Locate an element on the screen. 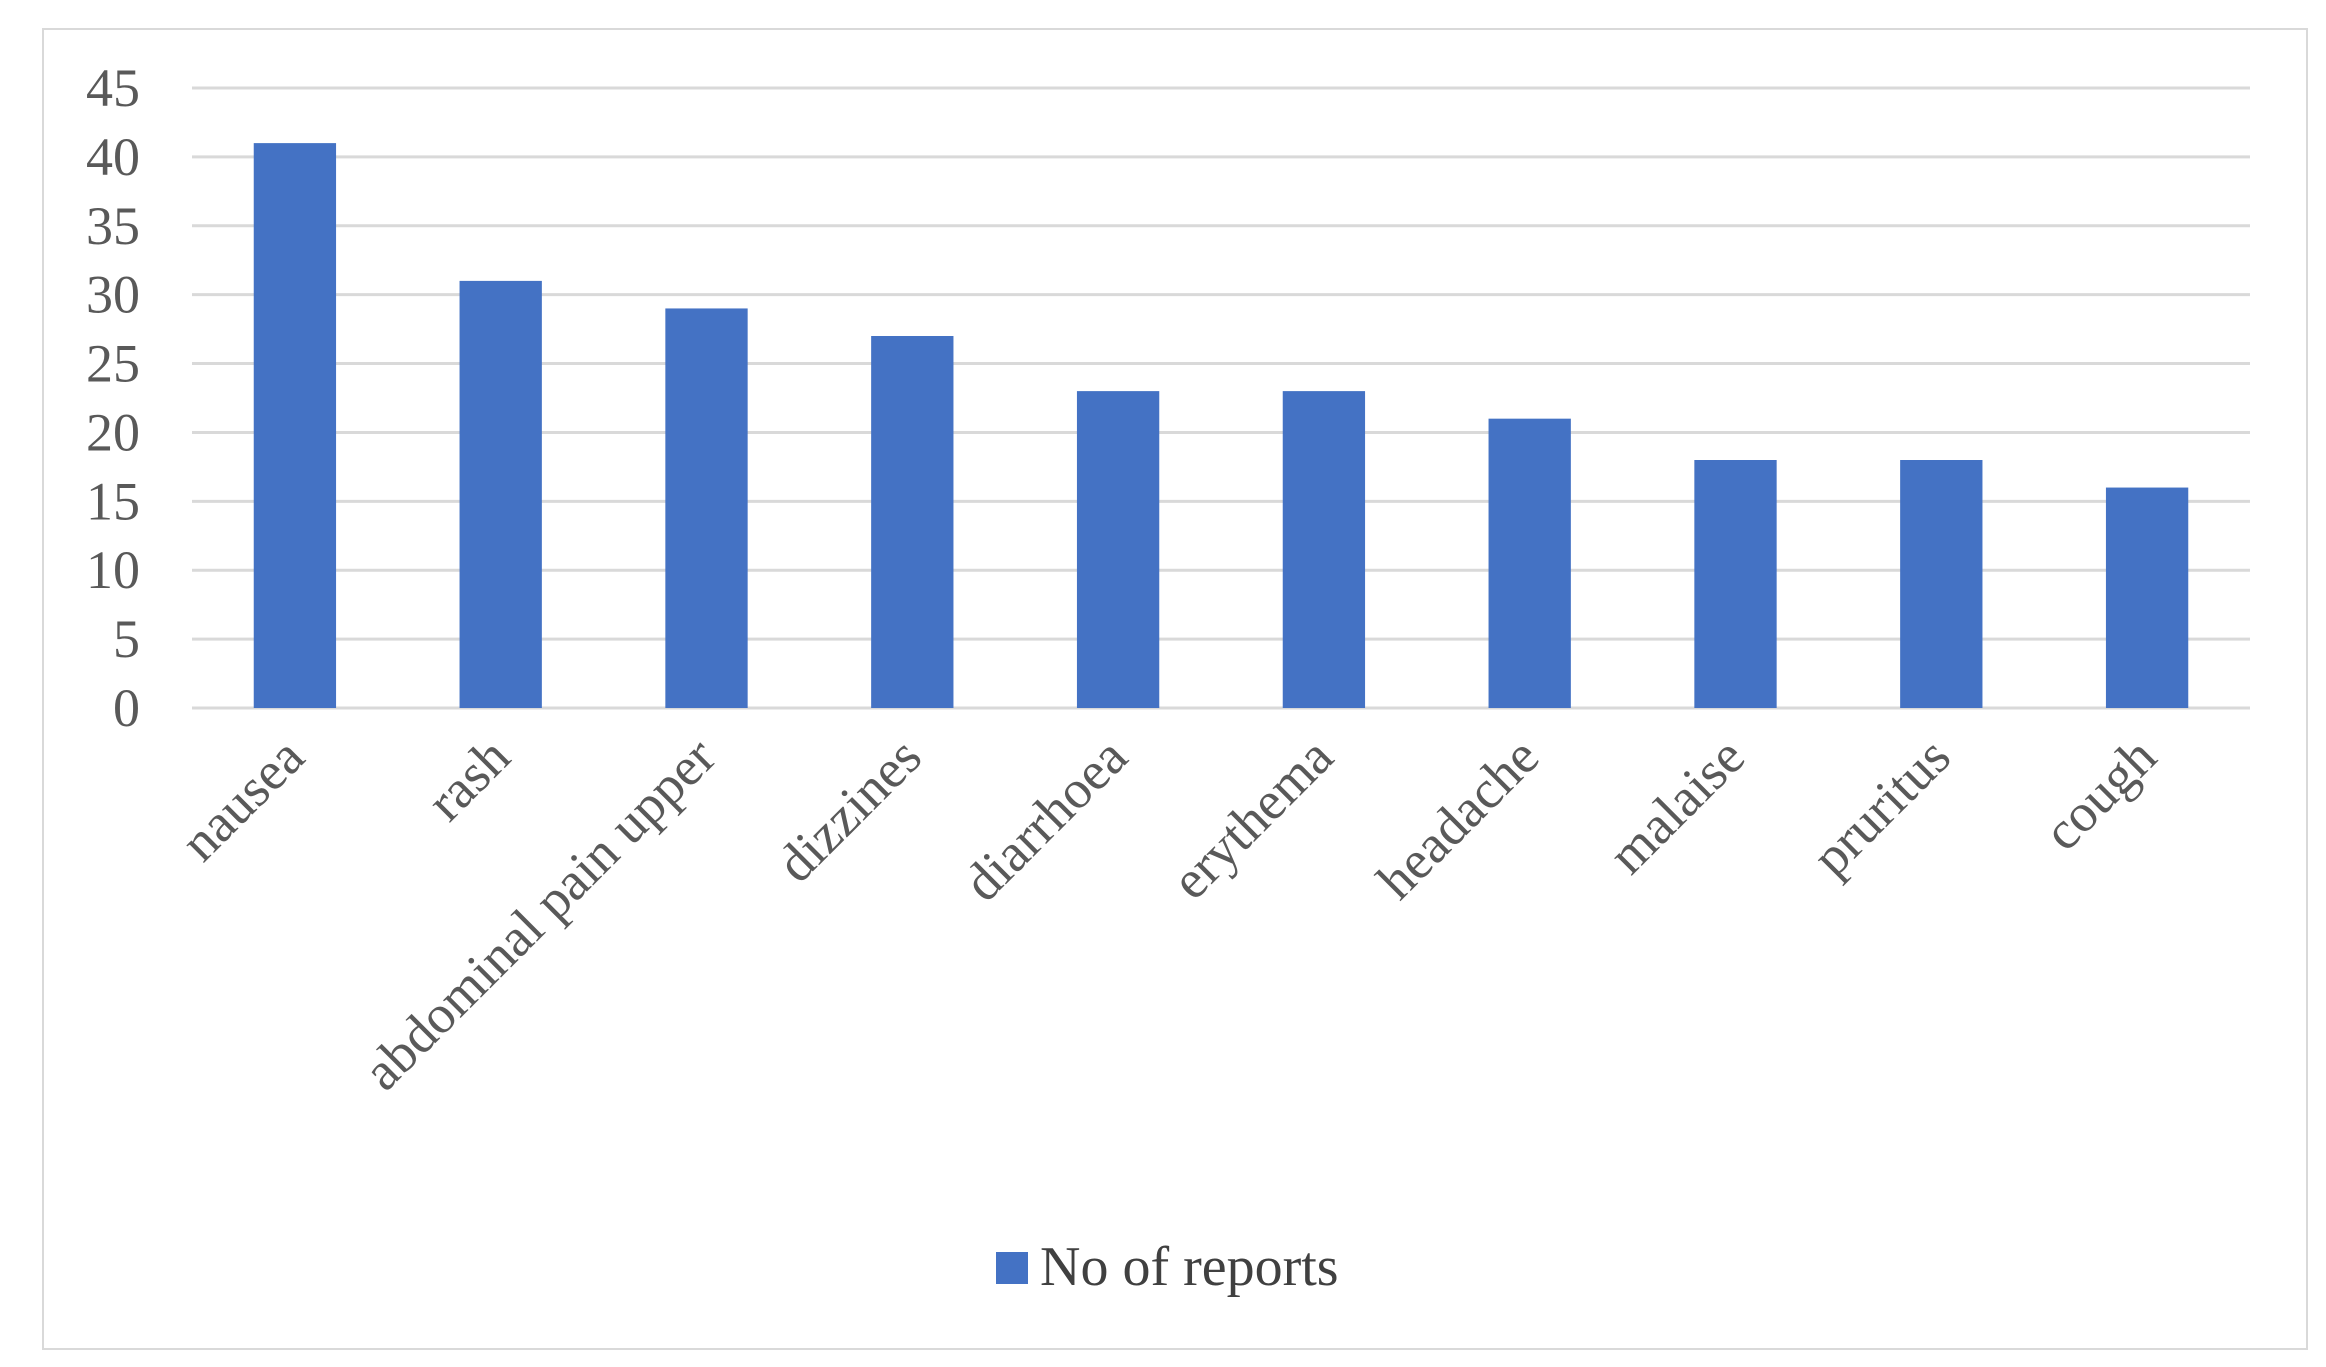  y-tick-label: 30 is located at coordinates (113, 295).